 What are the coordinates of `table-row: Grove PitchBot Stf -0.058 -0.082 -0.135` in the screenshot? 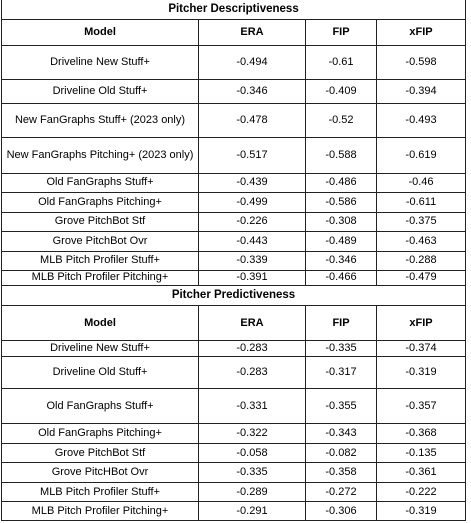 It's located at (233, 453).